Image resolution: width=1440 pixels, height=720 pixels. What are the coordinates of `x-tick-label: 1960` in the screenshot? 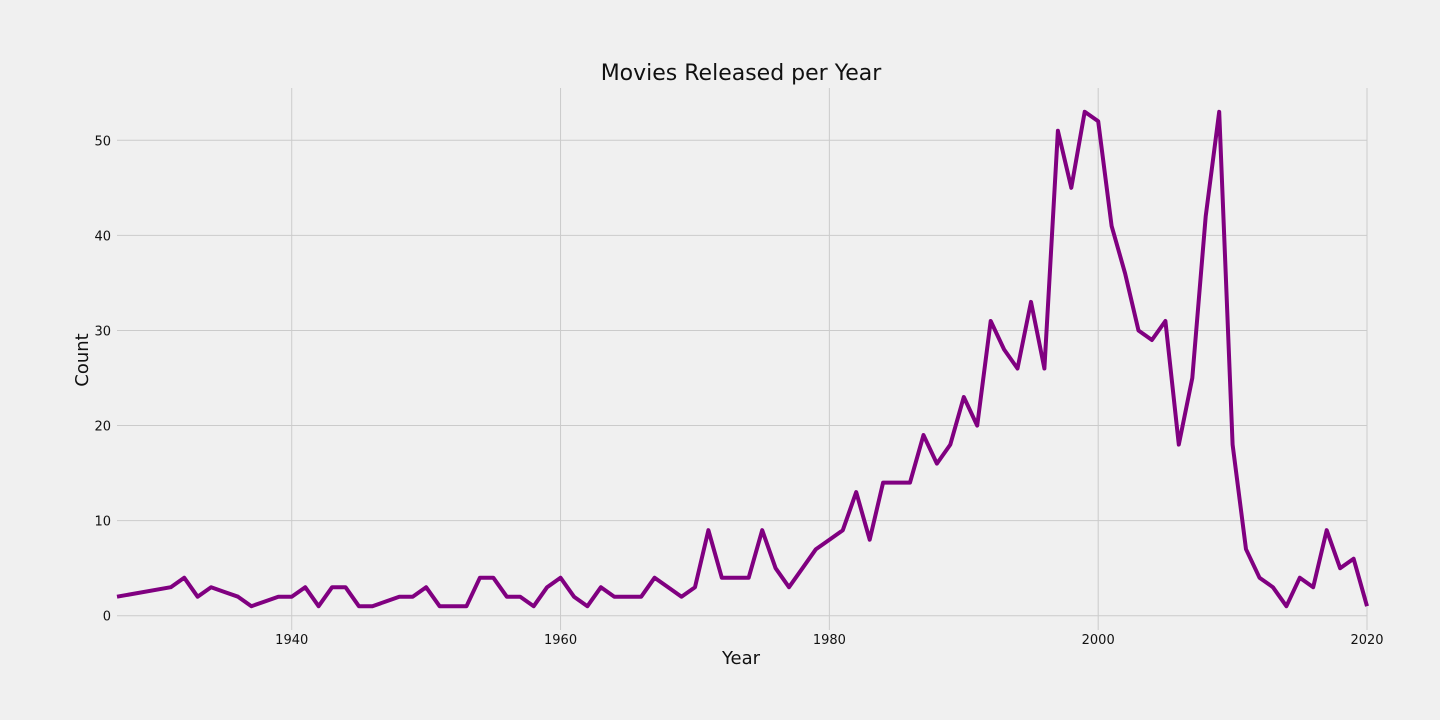 It's located at (560, 640).